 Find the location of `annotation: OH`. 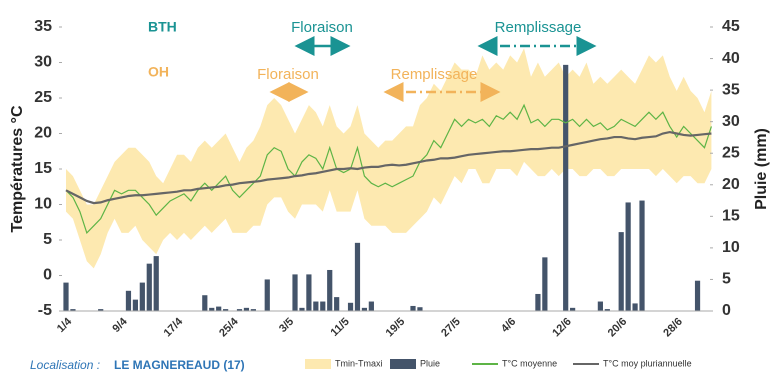

annotation: OH is located at coordinates (158, 72).